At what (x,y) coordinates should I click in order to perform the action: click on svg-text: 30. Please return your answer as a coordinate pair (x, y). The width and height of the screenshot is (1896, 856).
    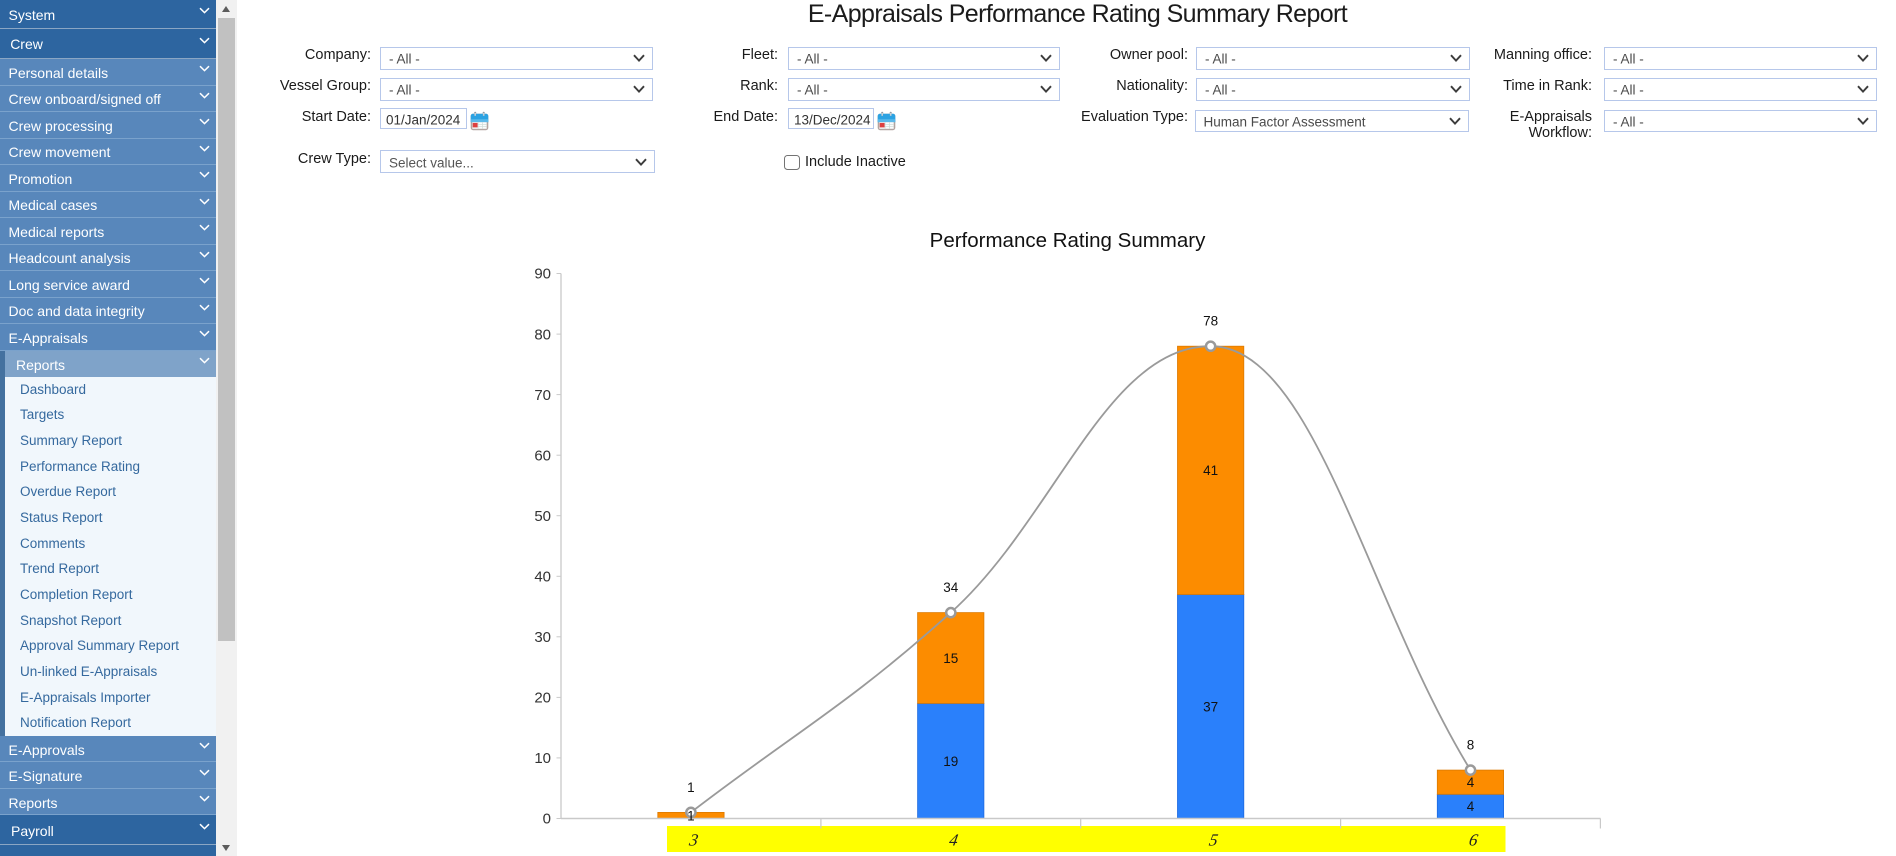
    Looking at the image, I should click on (542, 637).